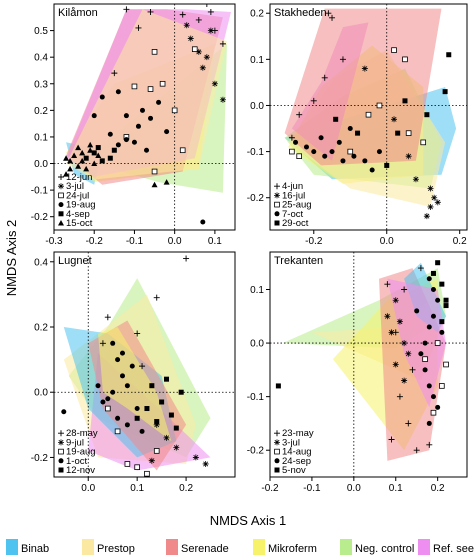  Describe the element at coordinates (256, 198) in the screenshot. I see `y-tick-label: -0.2` at that location.